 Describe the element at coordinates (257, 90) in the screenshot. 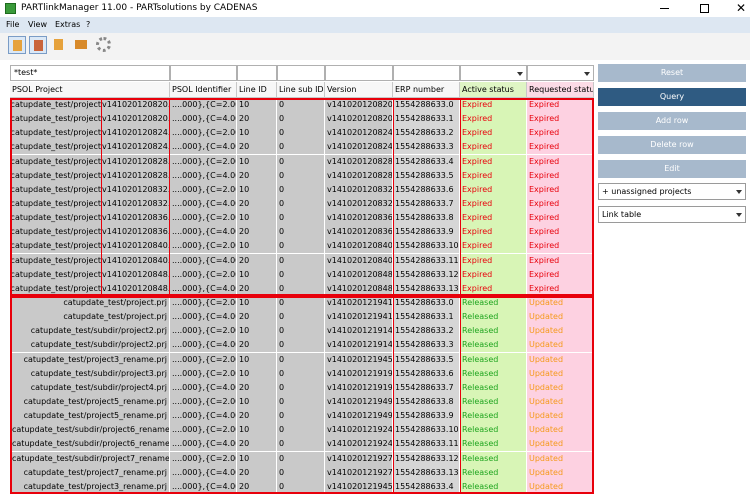

I see `column-header: Line ID` at that location.